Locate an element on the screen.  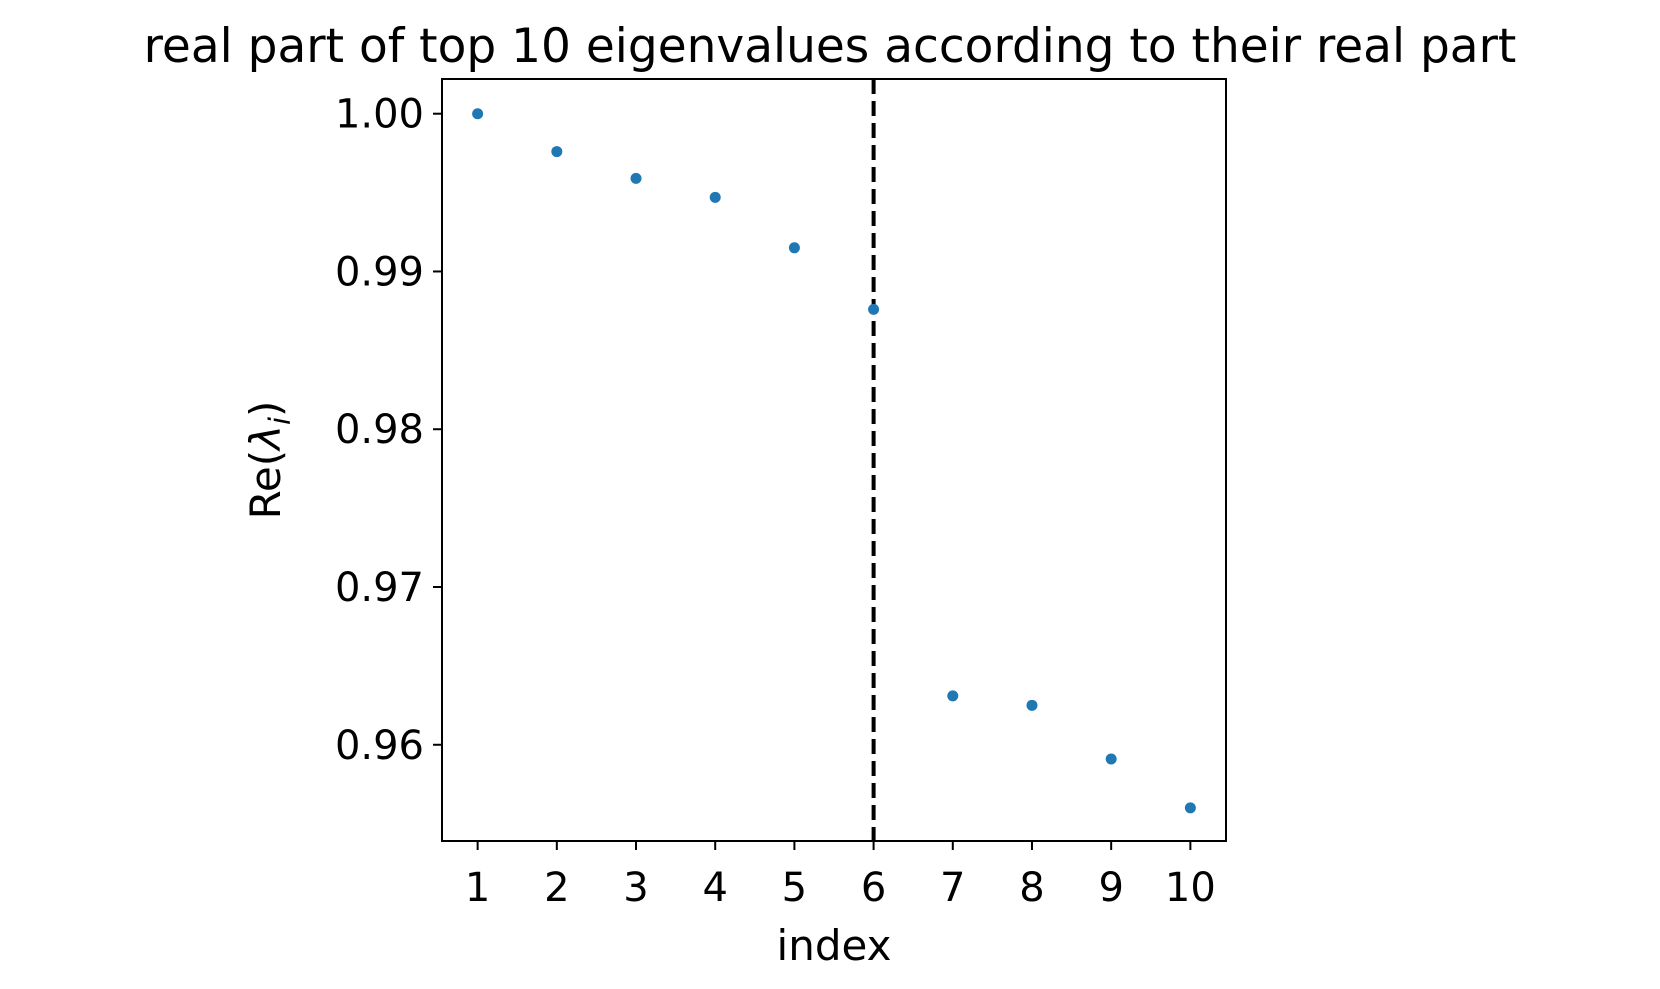
y-axis-label-prefix: Re( is located at coordinates (265, 485).